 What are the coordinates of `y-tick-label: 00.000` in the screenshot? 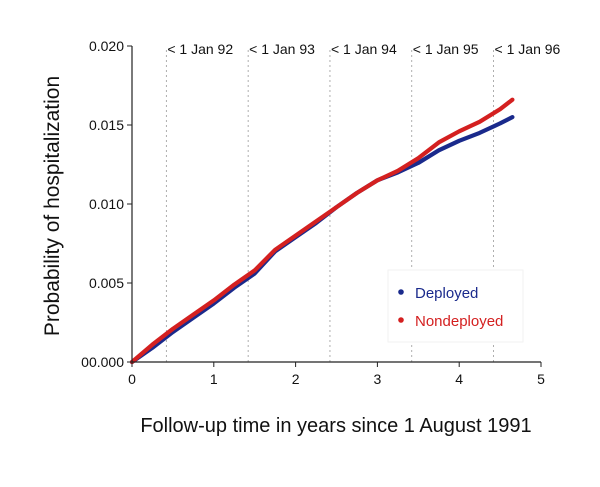 It's located at (102, 362).